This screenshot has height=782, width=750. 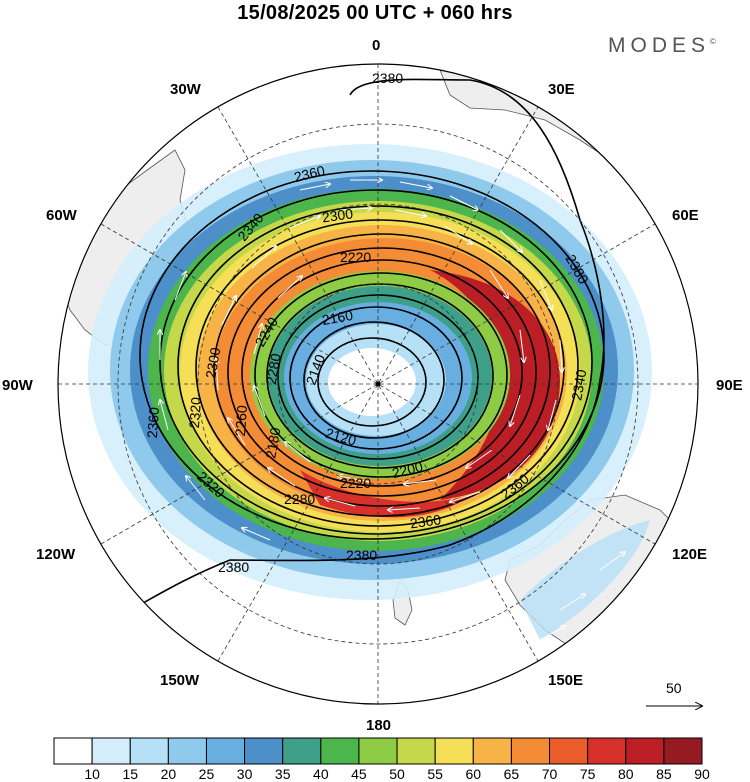 I want to click on contour-label: 2260, so click(x=241, y=420).